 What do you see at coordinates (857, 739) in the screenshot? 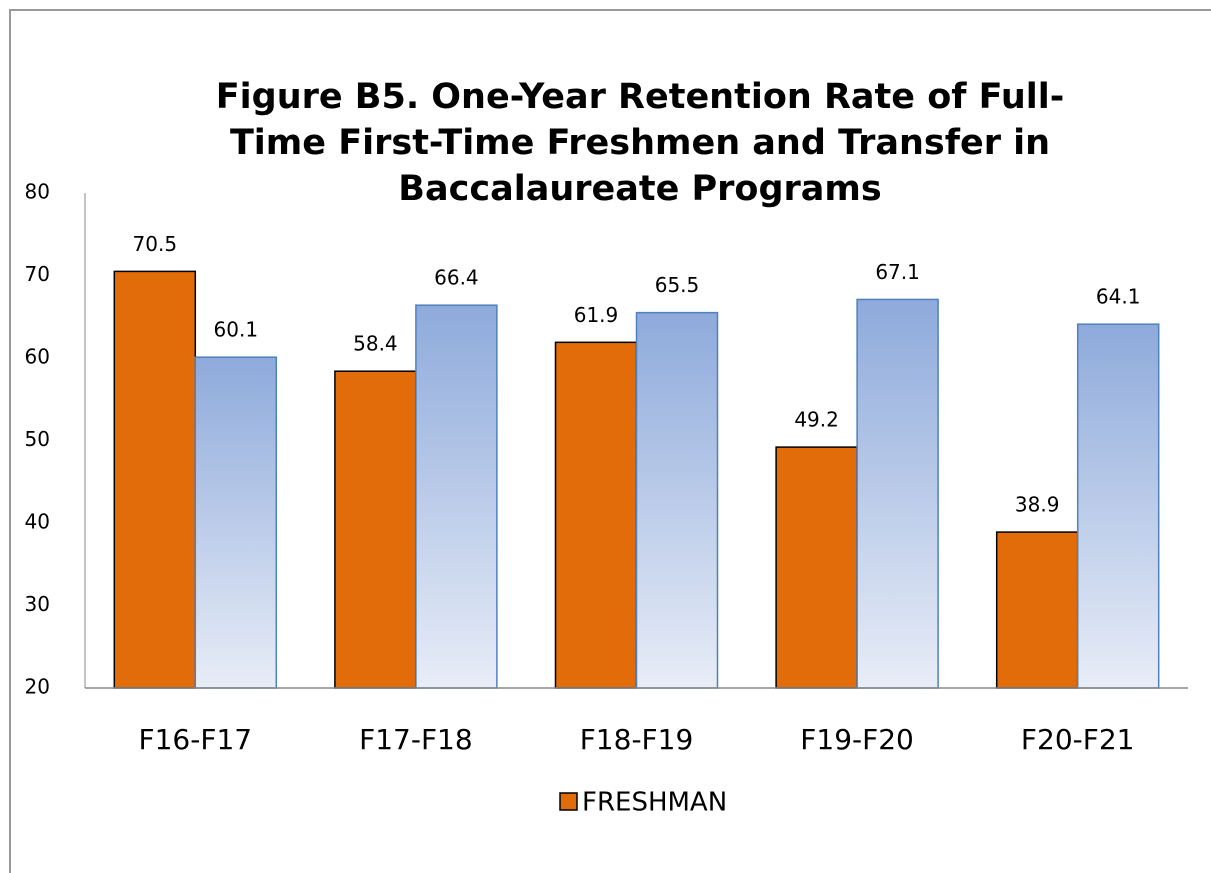
I see `x-tick-label: F19-F20` at bounding box center [857, 739].